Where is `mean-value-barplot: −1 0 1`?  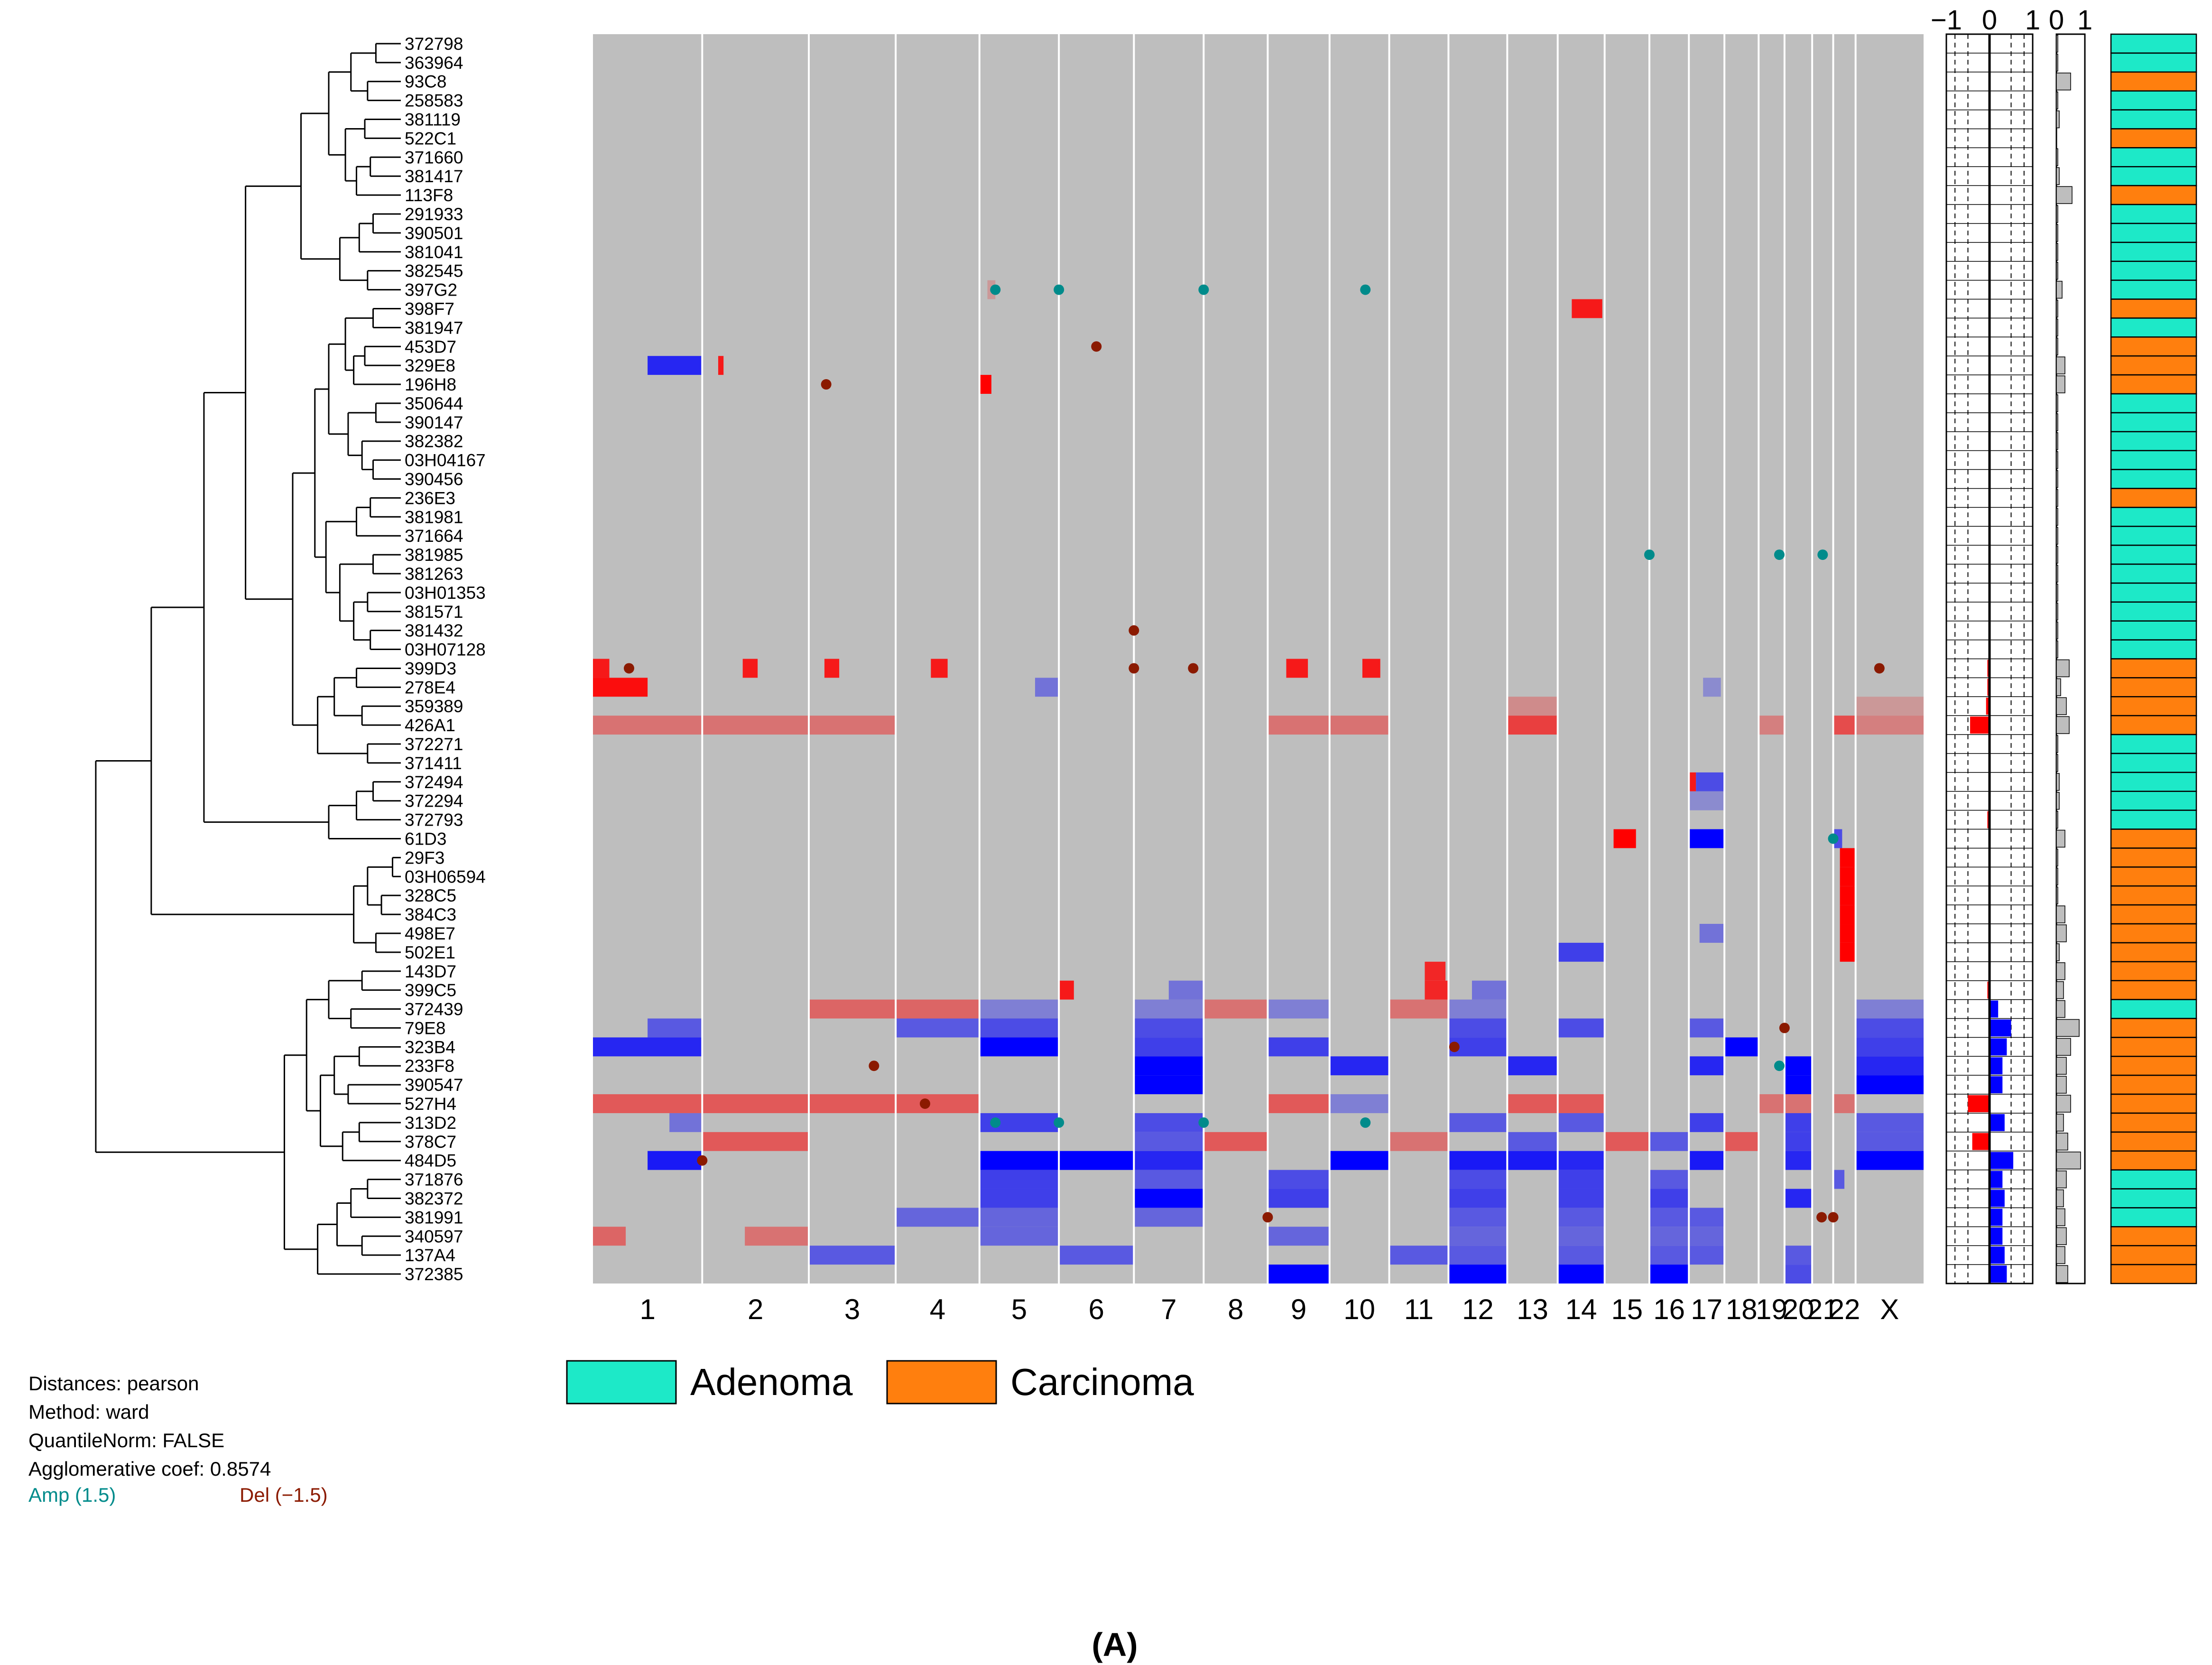
mean-value-barplot: −1 0 1 is located at coordinates (1985, 644).